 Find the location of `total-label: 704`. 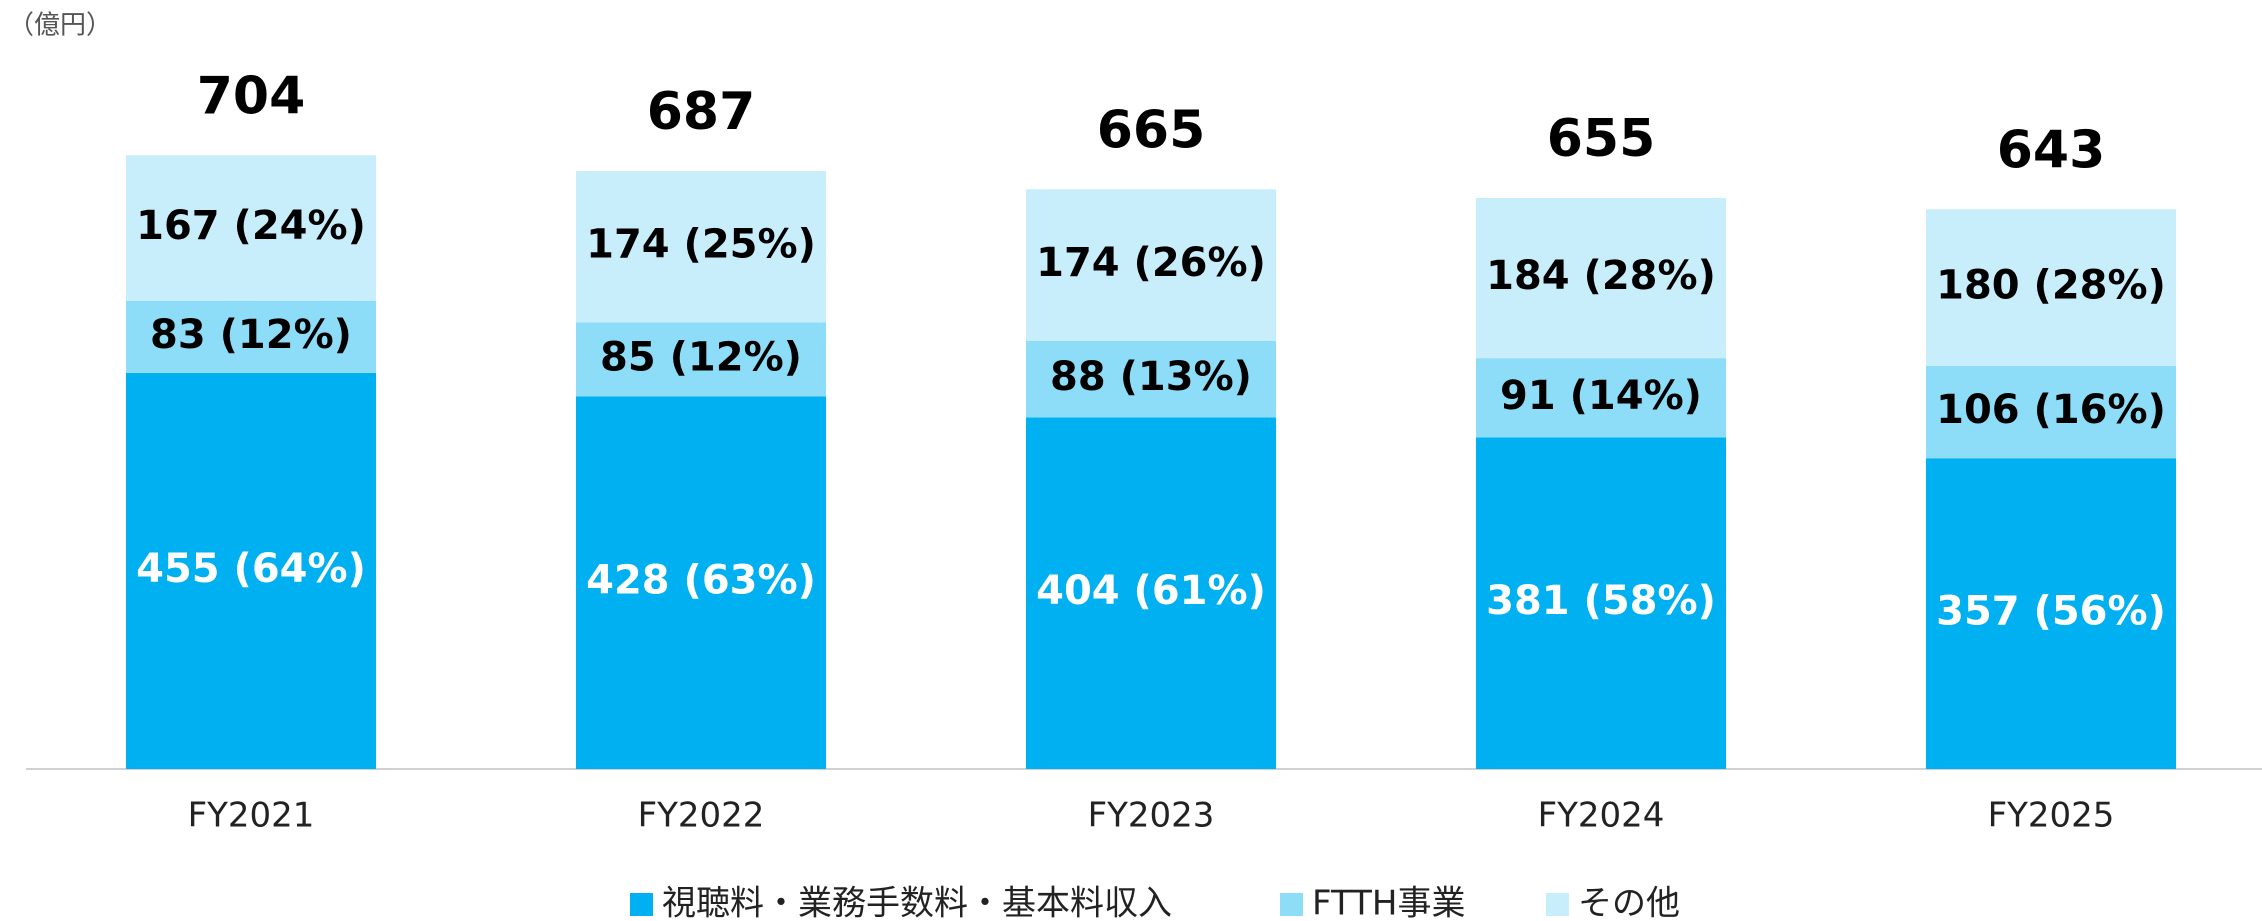

total-label: 704 is located at coordinates (251, 96).